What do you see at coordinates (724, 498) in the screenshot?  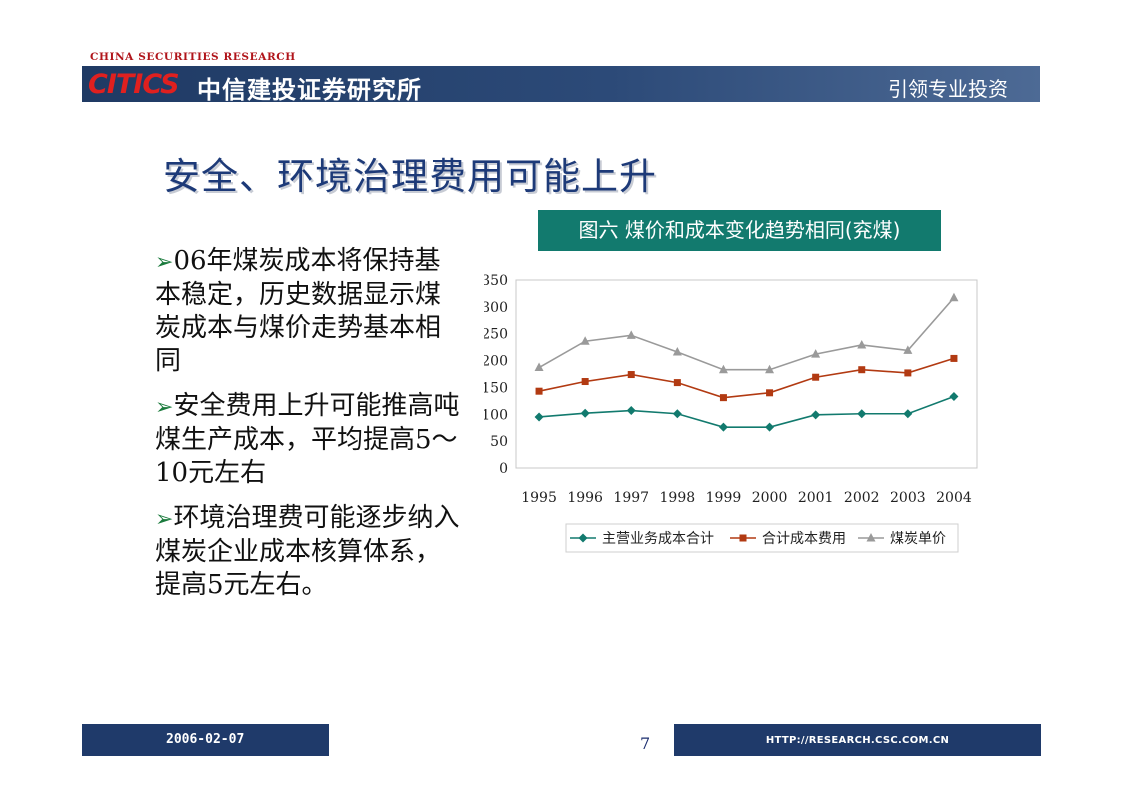 I see `x-tick-label: 1999` at bounding box center [724, 498].